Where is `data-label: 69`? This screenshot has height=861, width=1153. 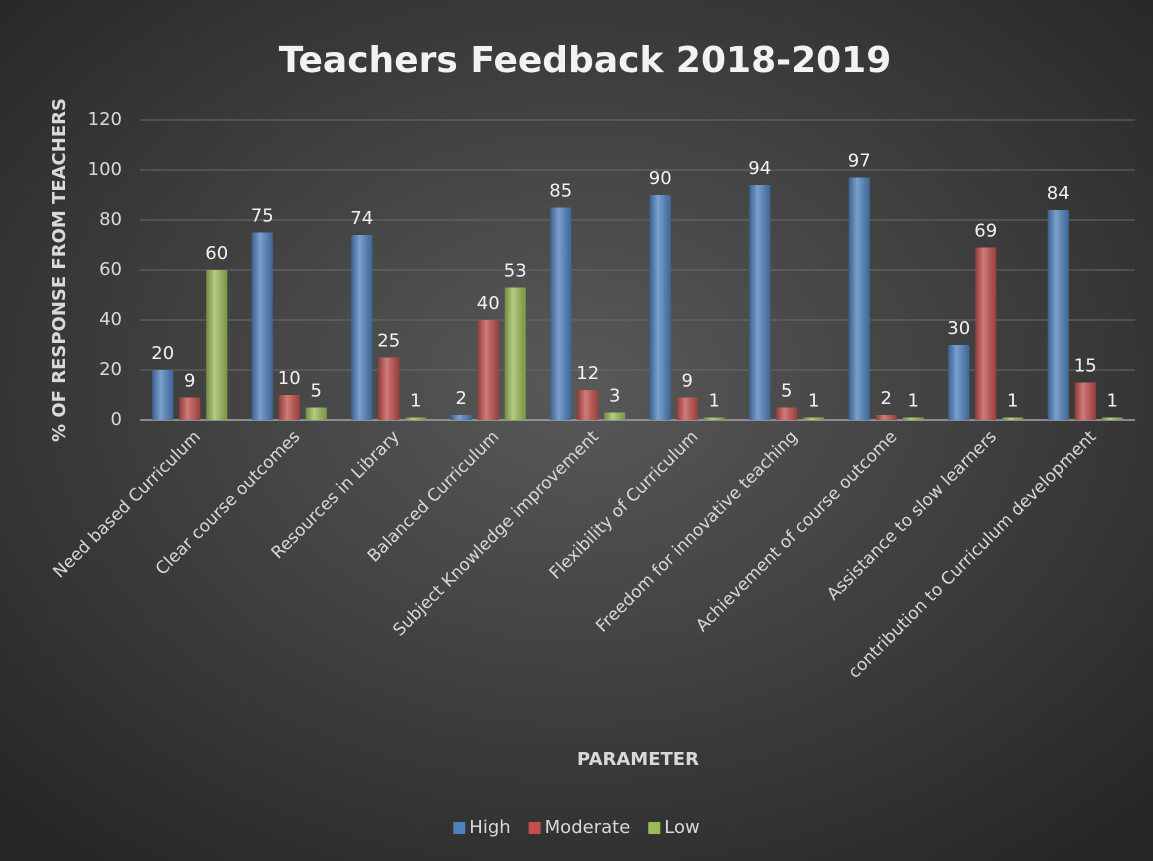 data-label: 69 is located at coordinates (985, 231).